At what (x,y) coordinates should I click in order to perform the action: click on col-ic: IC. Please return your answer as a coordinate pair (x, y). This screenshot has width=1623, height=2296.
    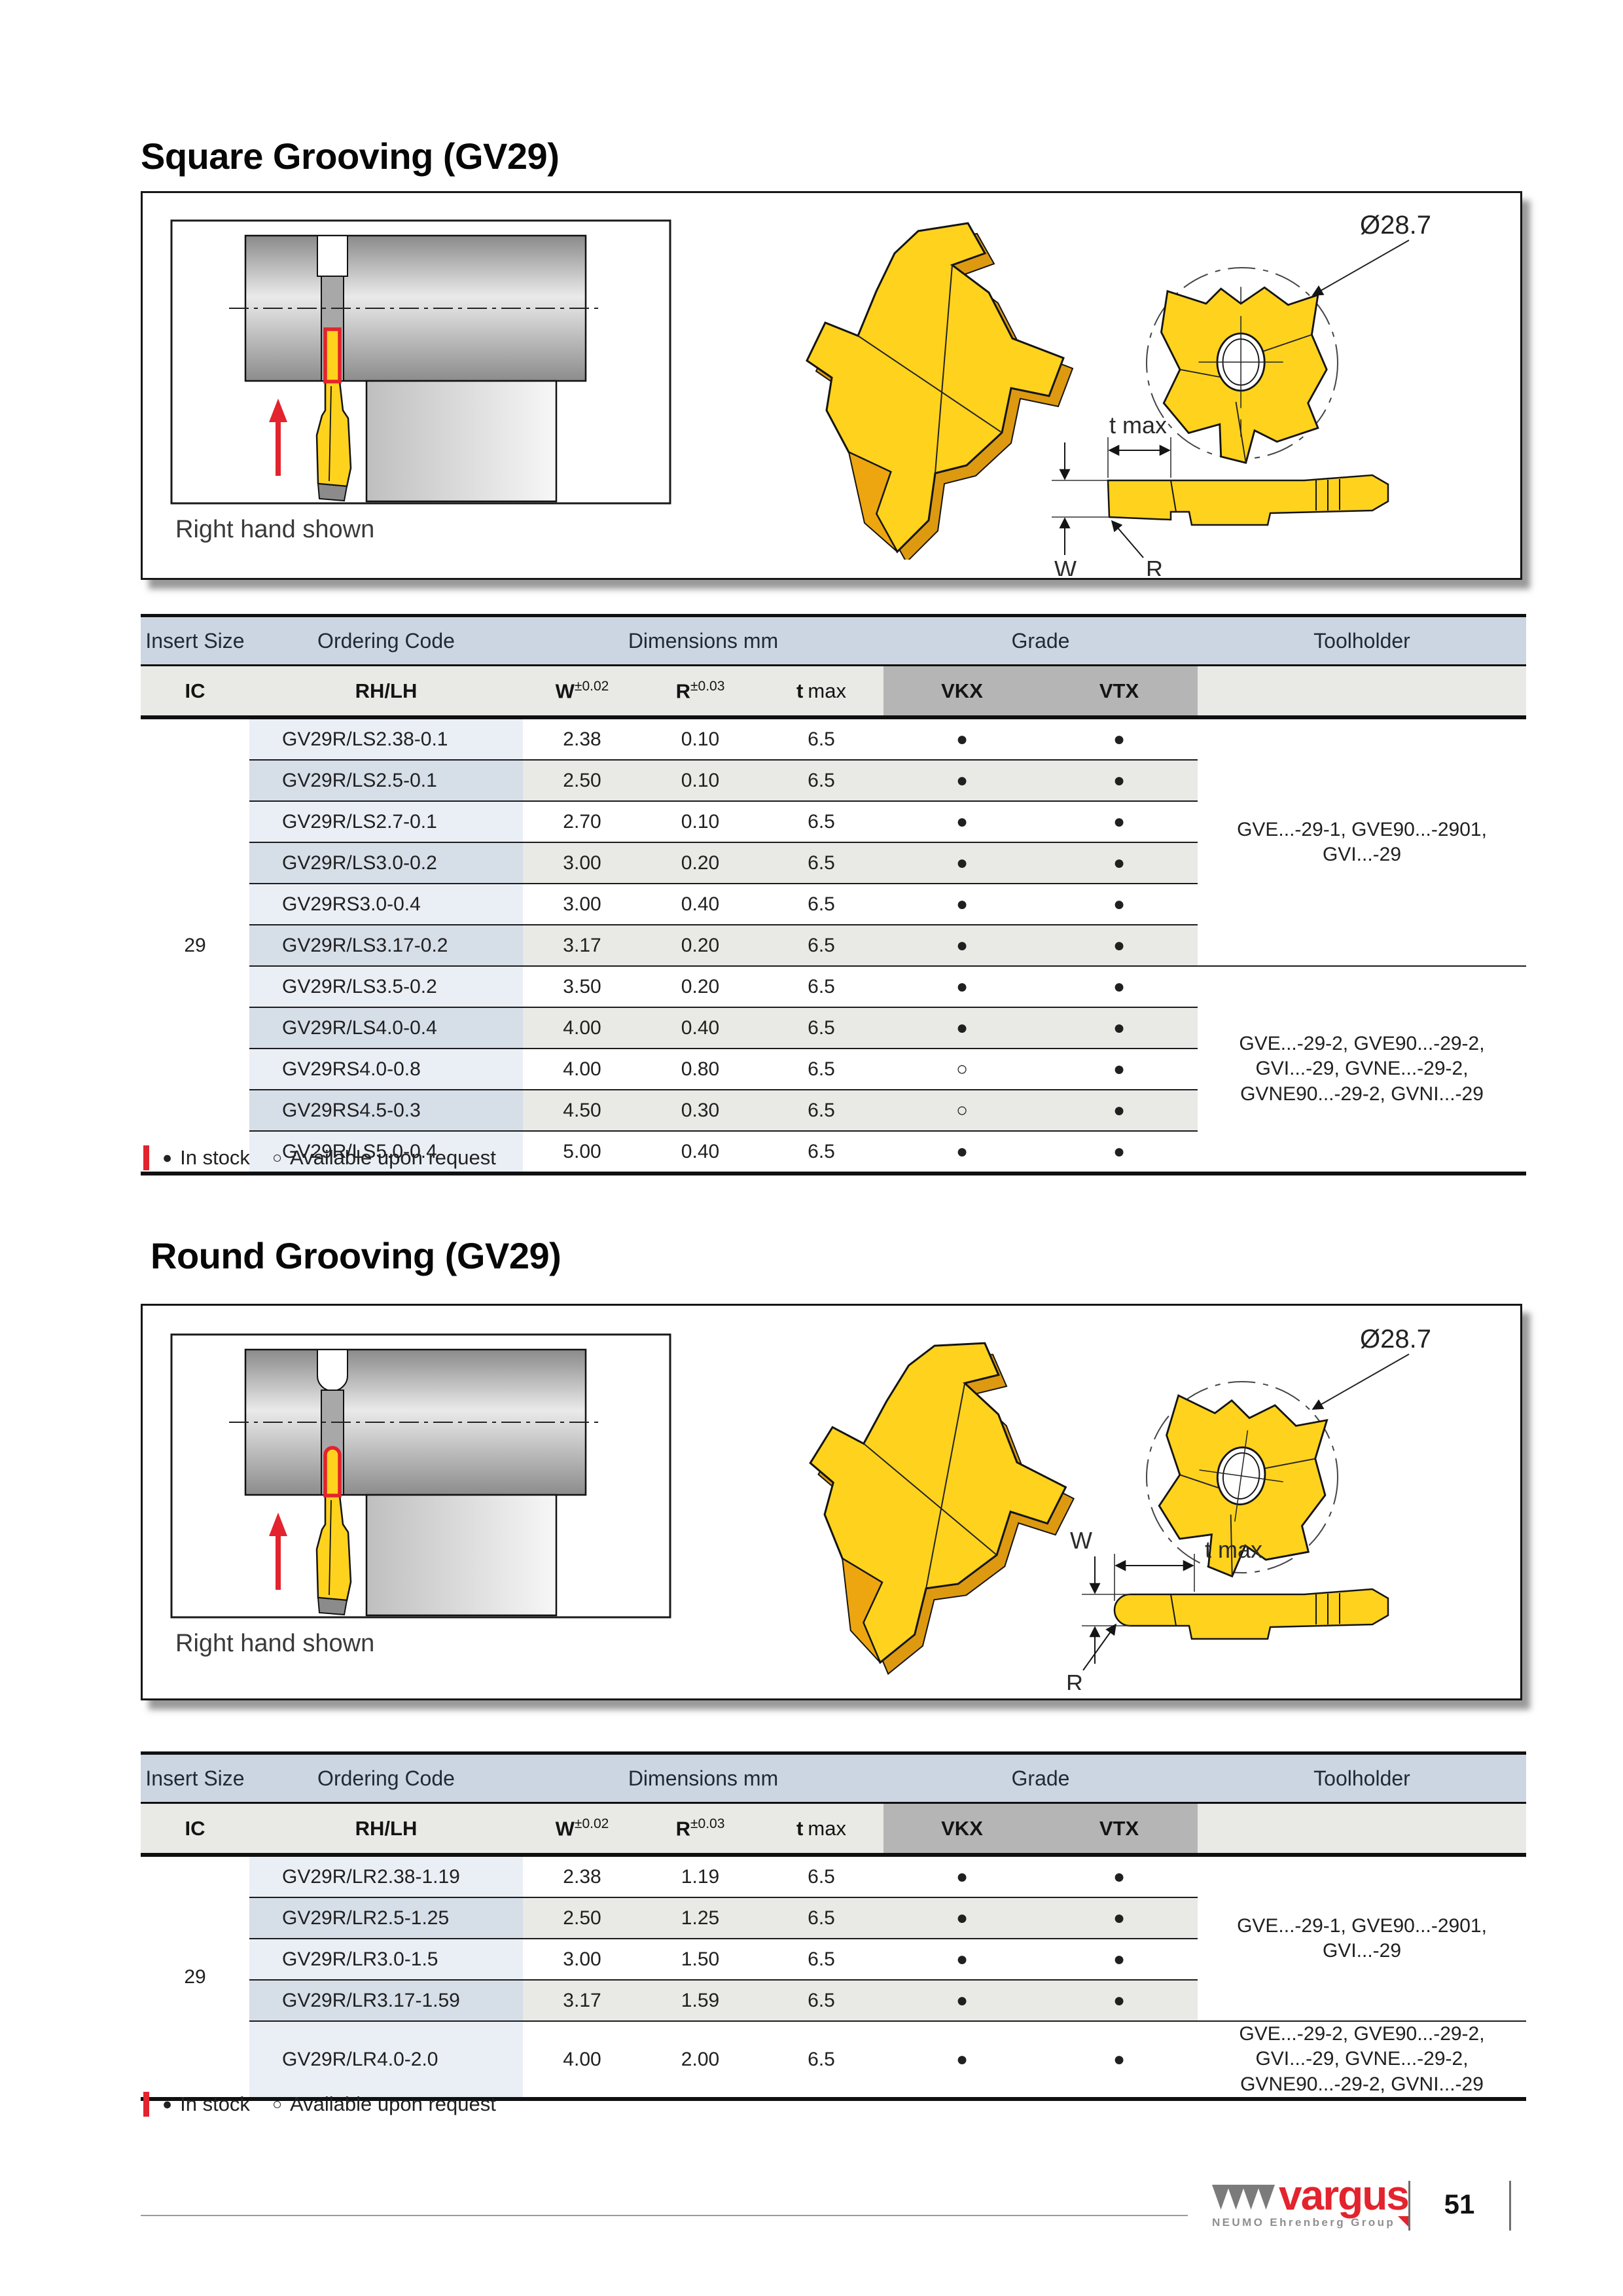
    Looking at the image, I should click on (195, 692).